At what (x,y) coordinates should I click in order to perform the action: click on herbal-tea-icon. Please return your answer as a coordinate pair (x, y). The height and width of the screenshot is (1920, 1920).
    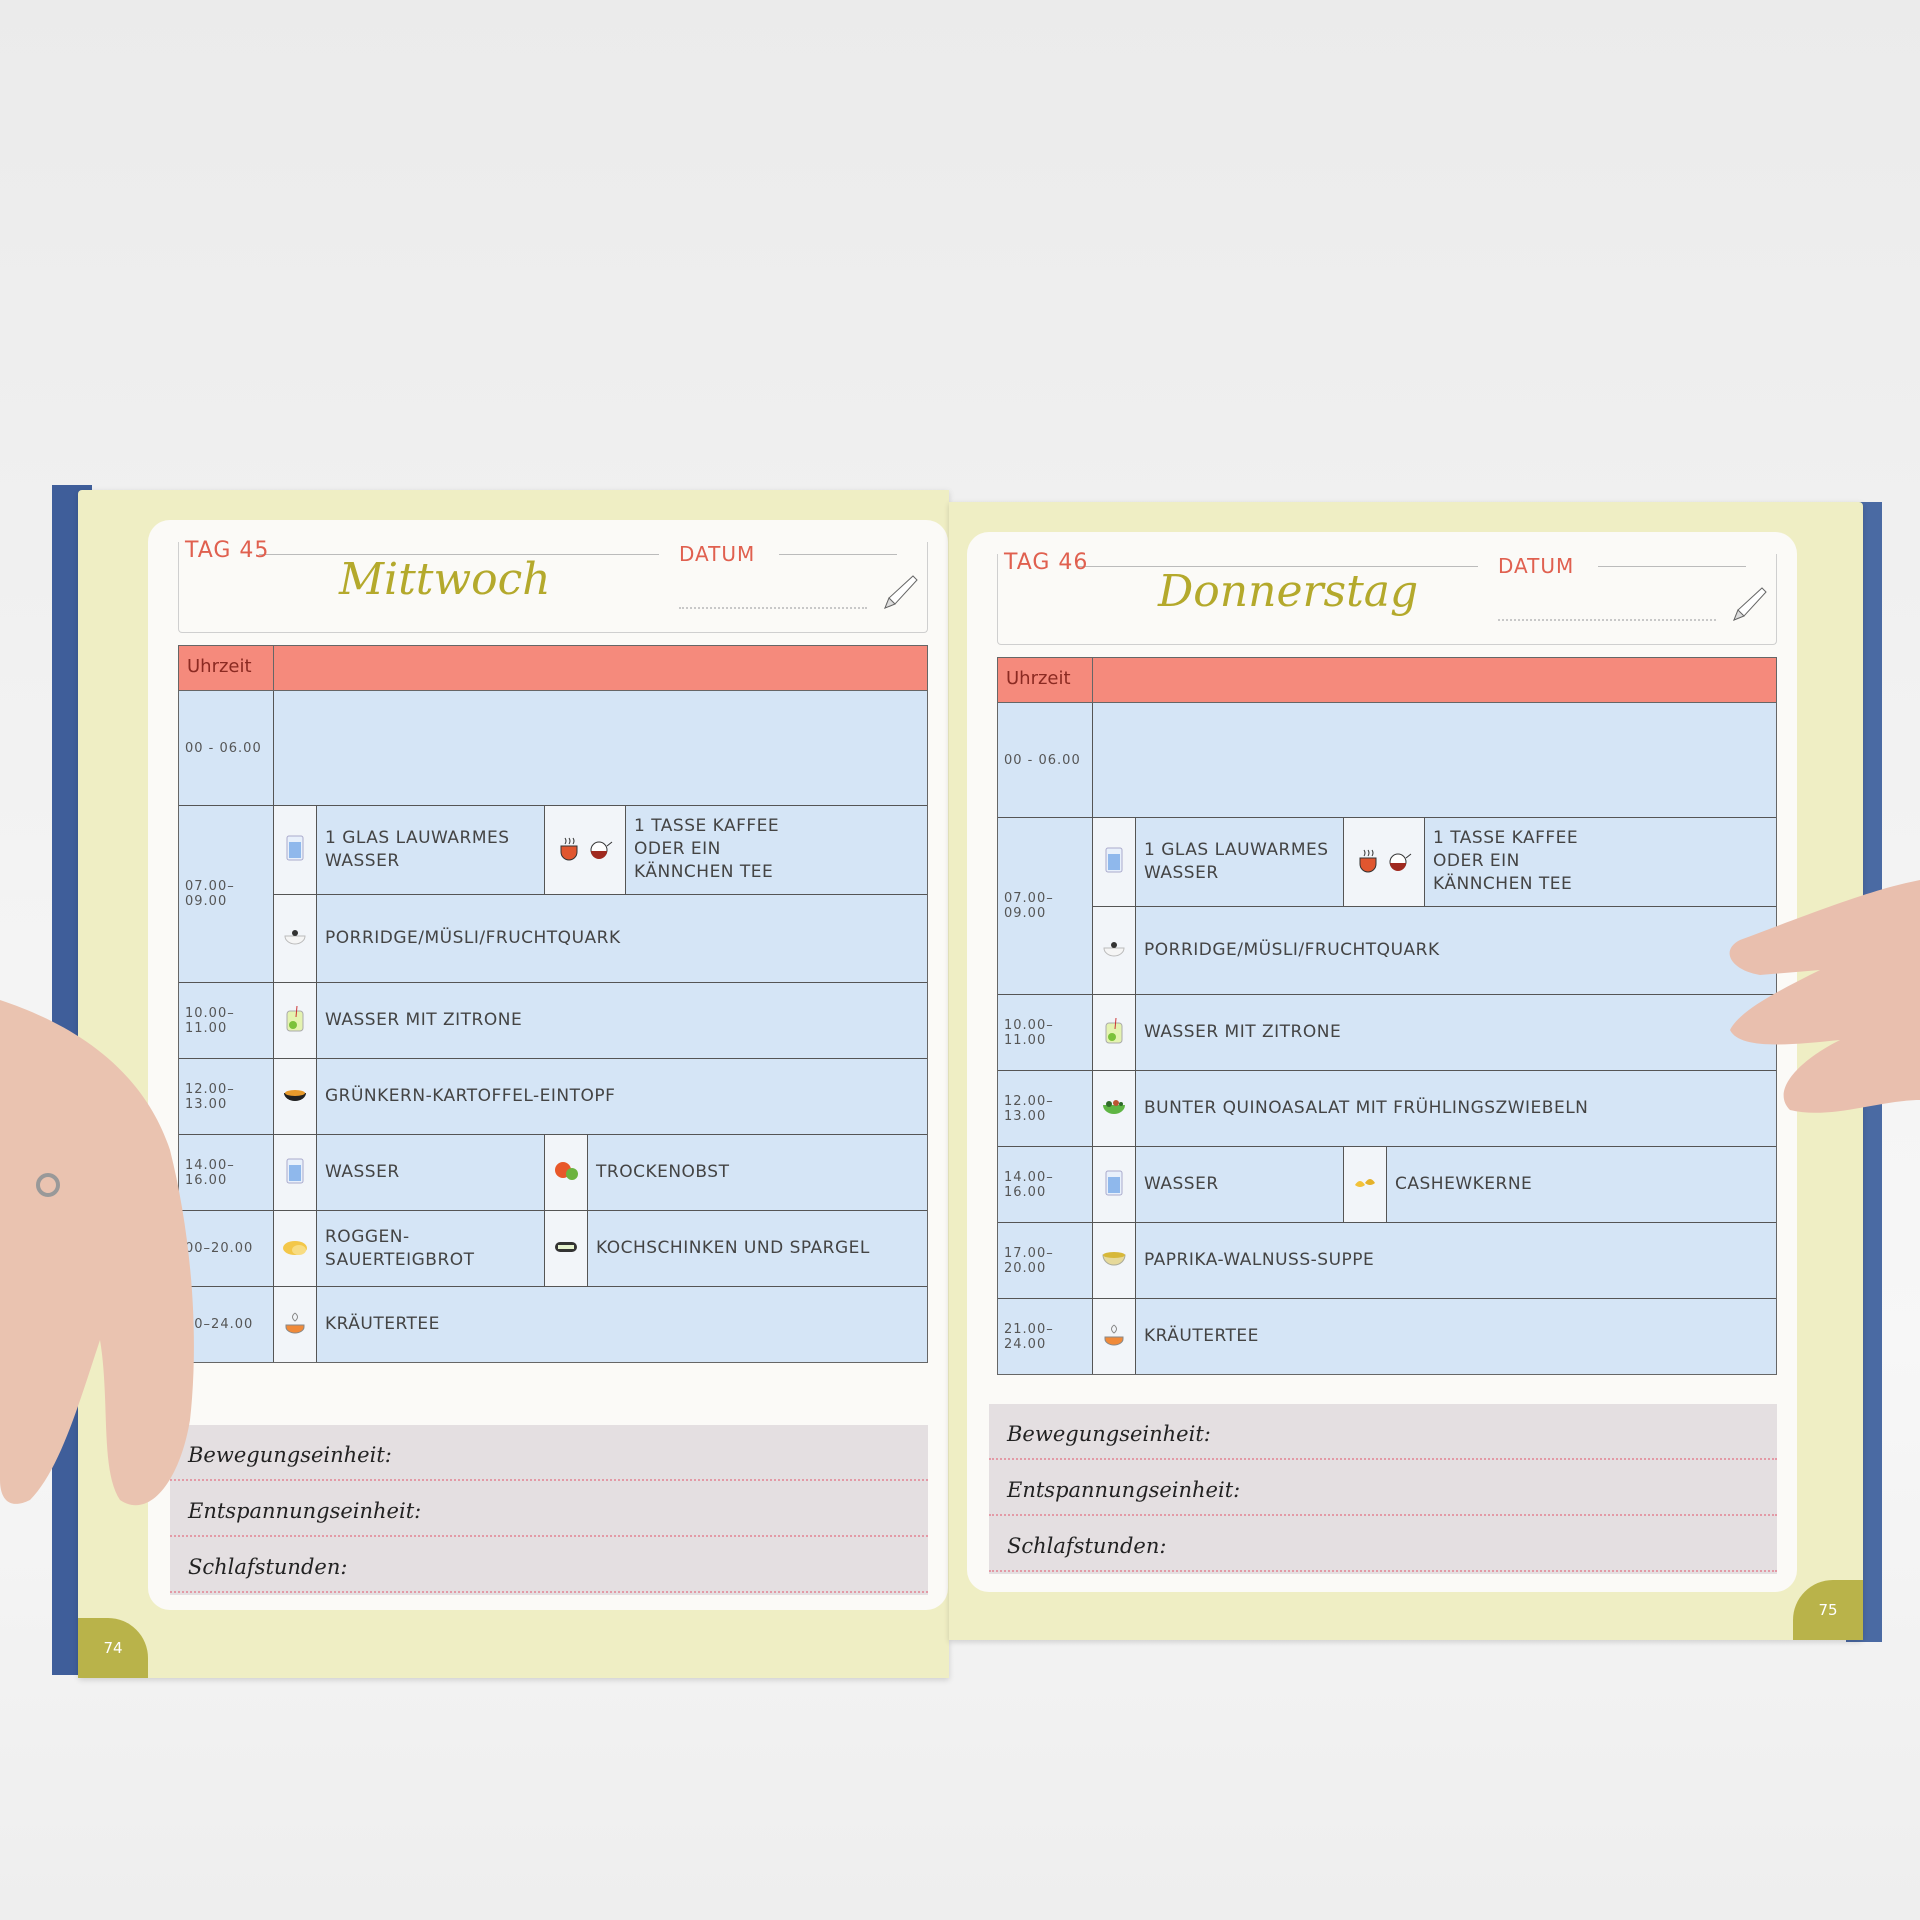
    Looking at the image, I should click on (1114, 1337).